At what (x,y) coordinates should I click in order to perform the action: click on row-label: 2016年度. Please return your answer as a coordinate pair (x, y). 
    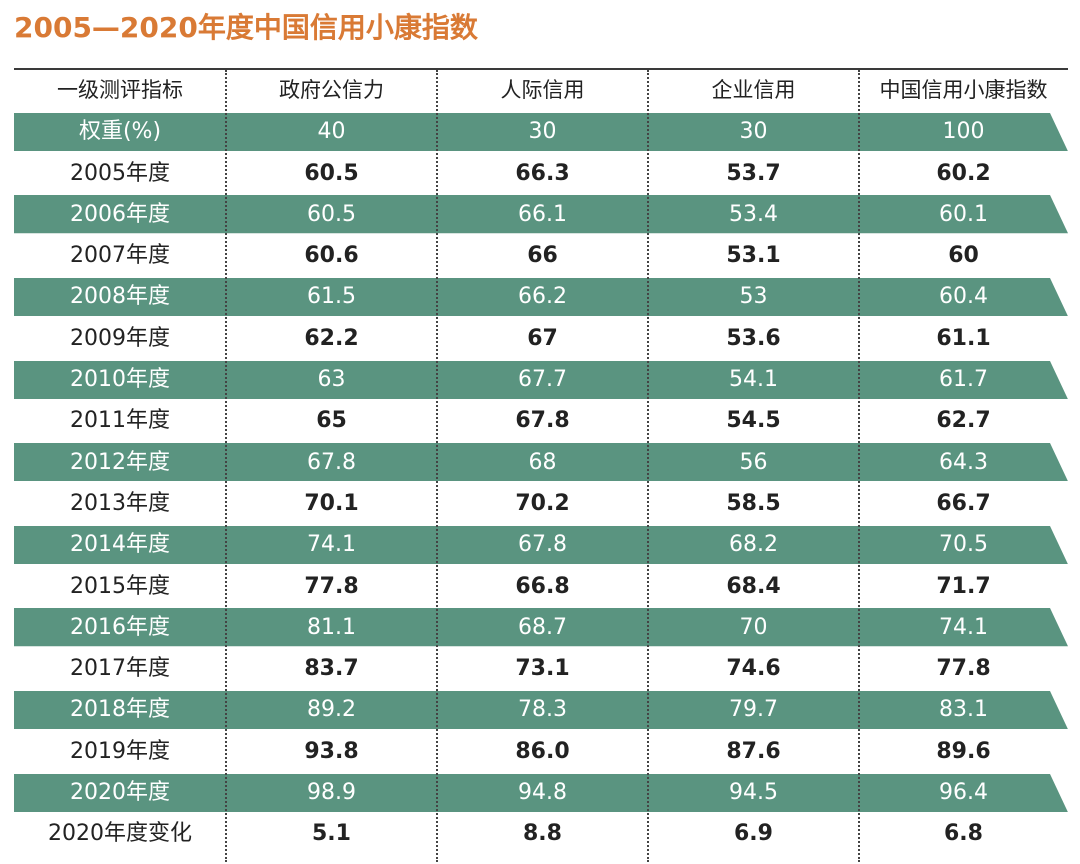
    Looking at the image, I should click on (120, 627).